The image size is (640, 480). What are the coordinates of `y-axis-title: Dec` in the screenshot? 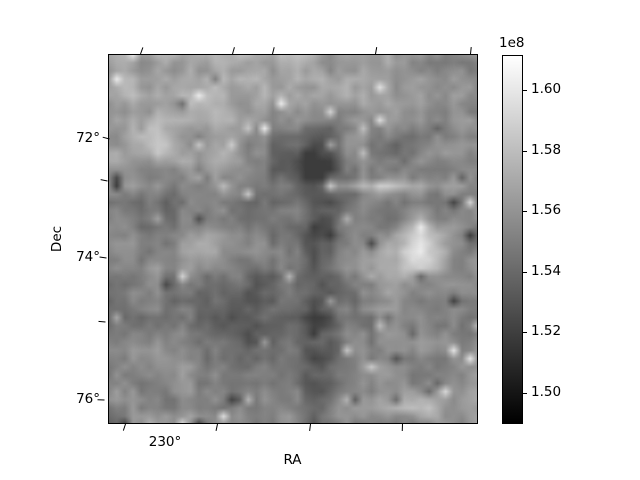 It's located at (57, 239).